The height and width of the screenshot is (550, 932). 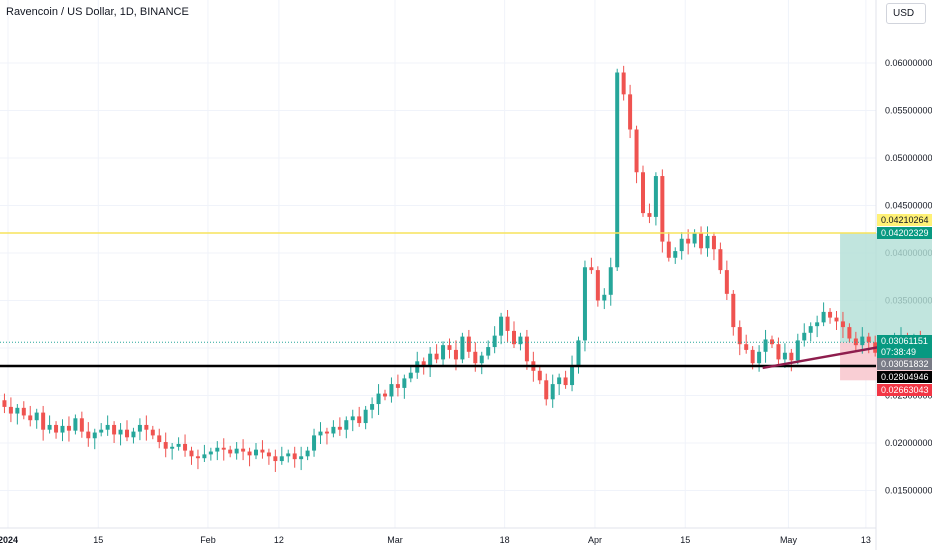 I want to click on x-tick-label: 18, so click(x=505, y=540).